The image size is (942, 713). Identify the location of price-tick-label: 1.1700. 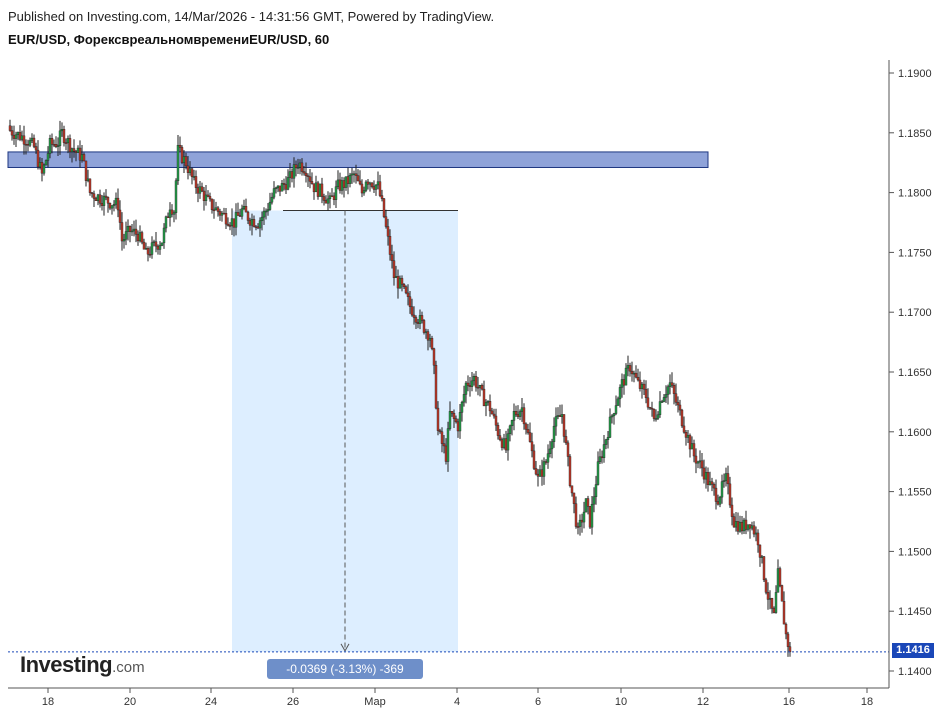
(915, 313).